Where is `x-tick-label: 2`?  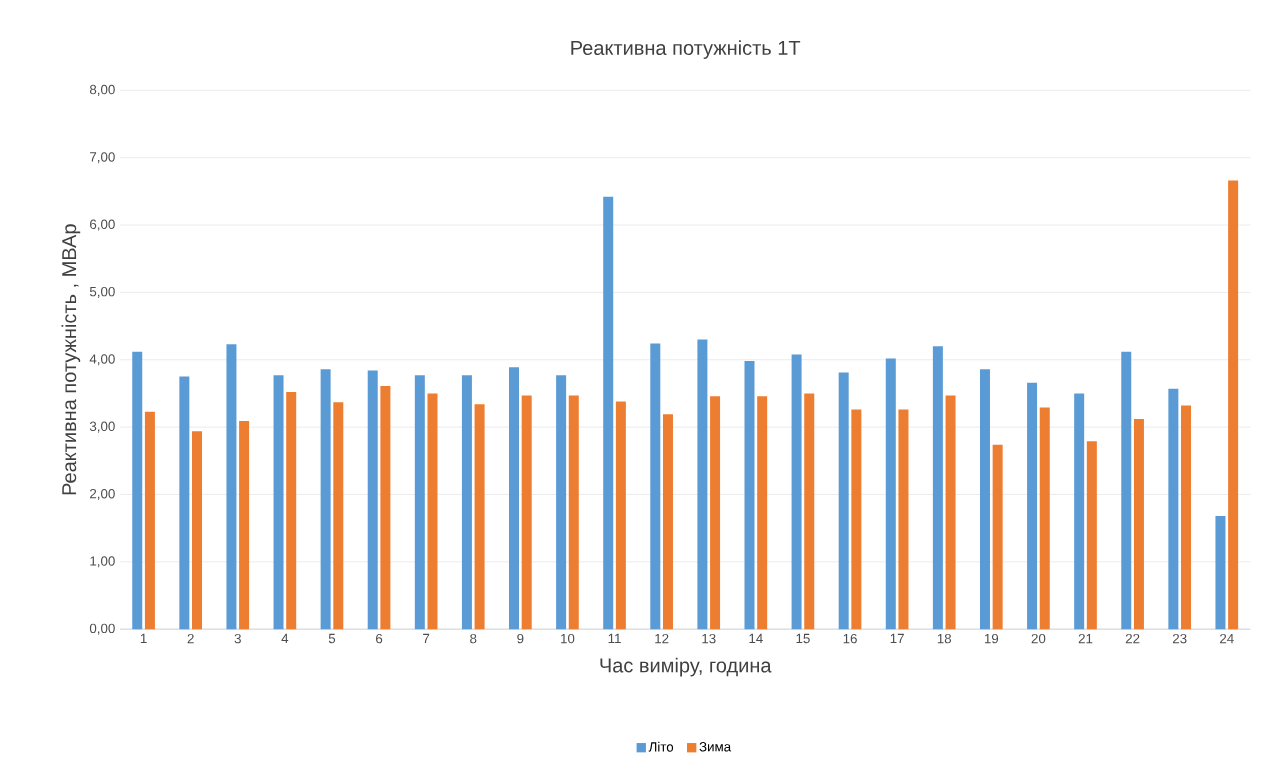
x-tick-label: 2 is located at coordinates (190, 638).